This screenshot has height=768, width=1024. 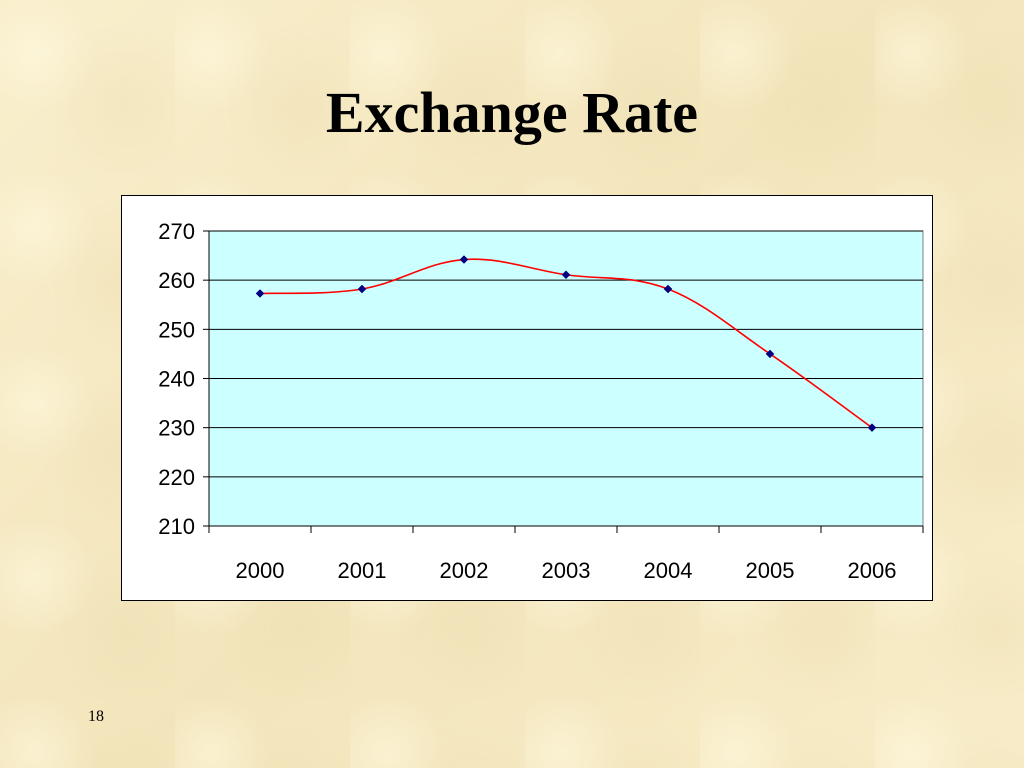 What do you see at coordinates (96, 716) in the screenshot?
I see `page-number: 18` at bounding box center [96, 716].